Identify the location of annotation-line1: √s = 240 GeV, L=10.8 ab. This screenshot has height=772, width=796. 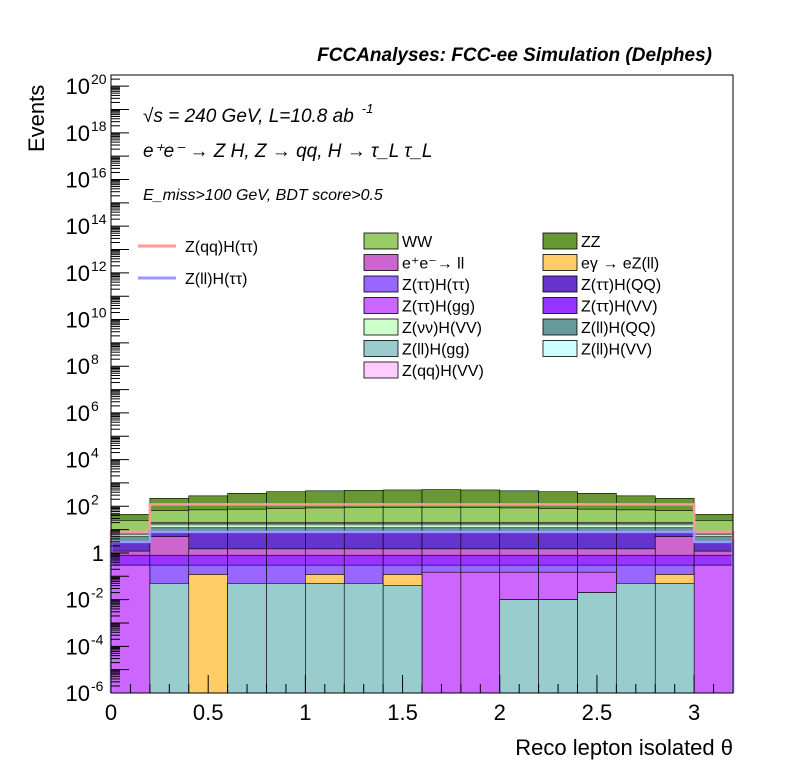
(248, 116).